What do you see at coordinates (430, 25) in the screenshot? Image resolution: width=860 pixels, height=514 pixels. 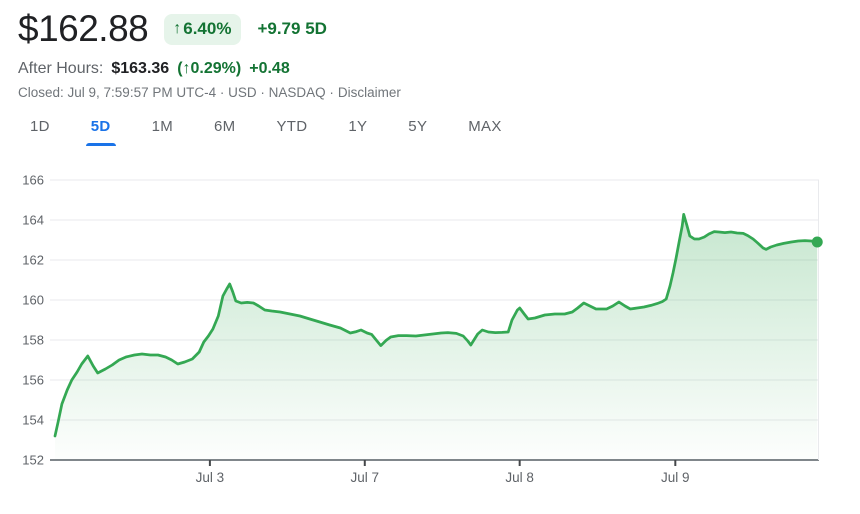 I see `price-header: $162.88 ↑ 6.40% +9.79 5D` at bounding box center [430, 25].